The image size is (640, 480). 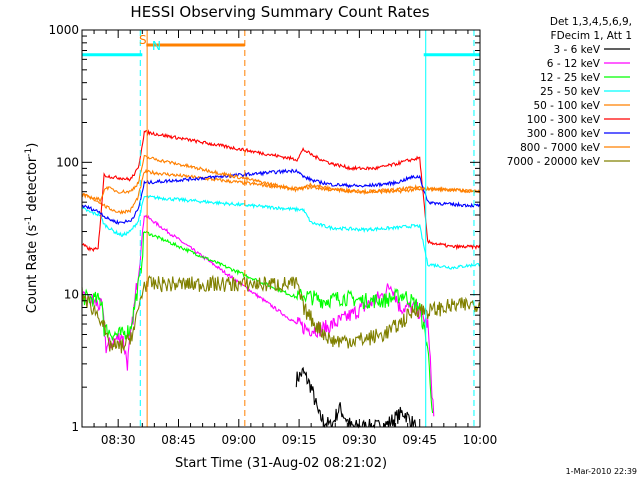 What do you see at coordinates (118, 440) in the screenshot?
I see `x-tick-label: 08:30` at bounding box center [118, 440].